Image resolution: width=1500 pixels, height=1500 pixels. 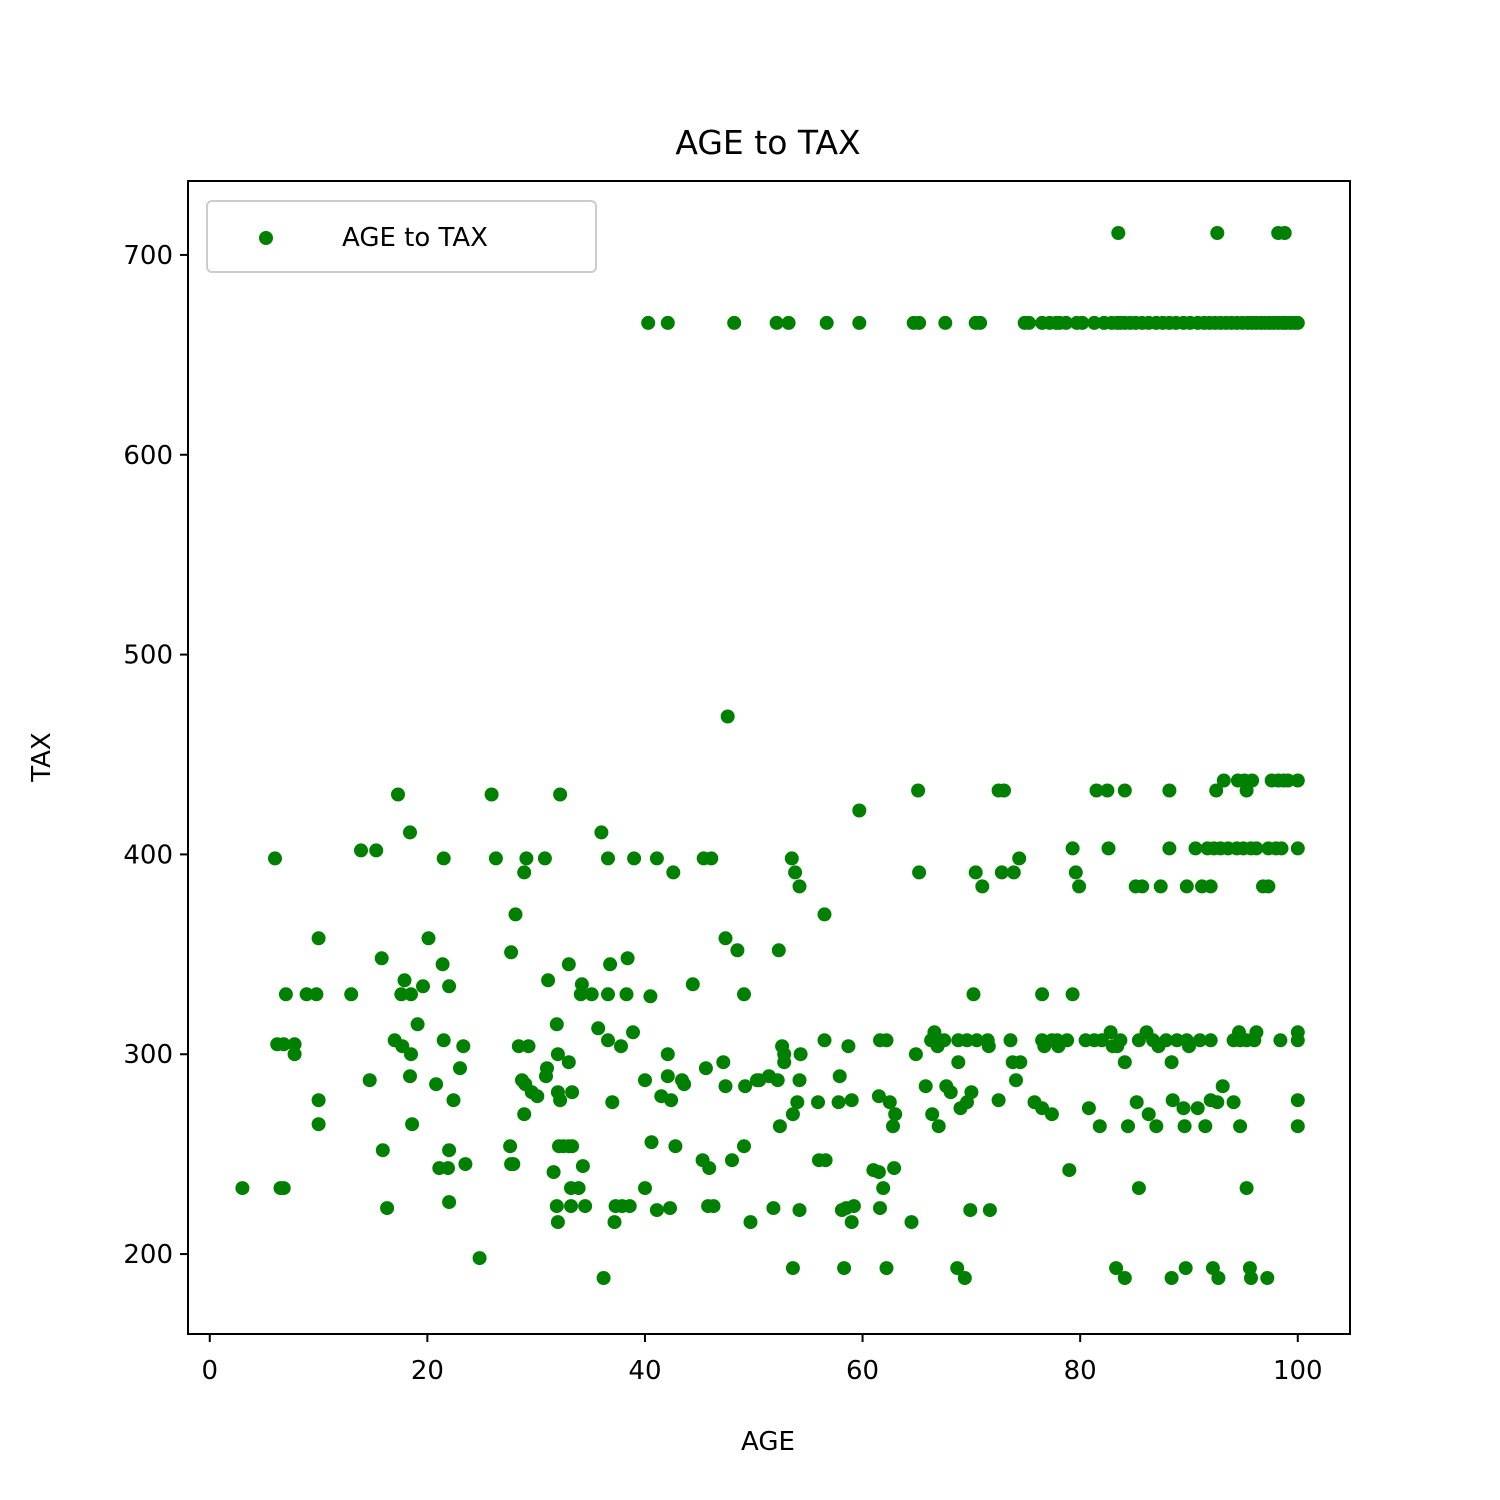 What do you see at coordinates (768, 1442) in the screenshot?
I see `x-axis-label: AGE` at bounding box center [768, 1442].